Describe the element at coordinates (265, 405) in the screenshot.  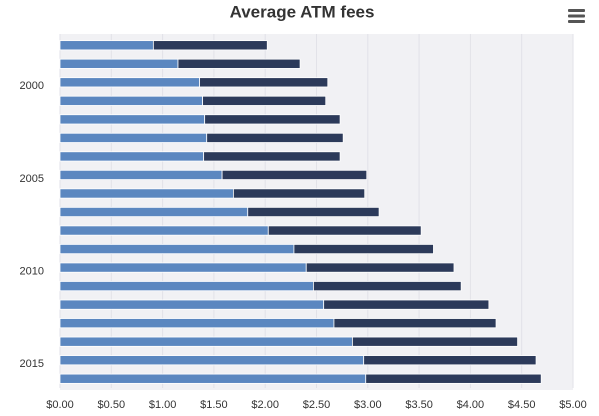
I see `x-tick-label: $2.00` at that location.